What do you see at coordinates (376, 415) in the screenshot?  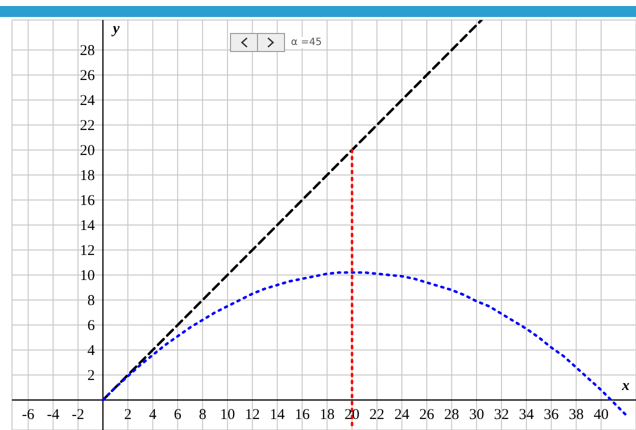 I see `x-tick-label: 22` at bounding box center [376, 415].